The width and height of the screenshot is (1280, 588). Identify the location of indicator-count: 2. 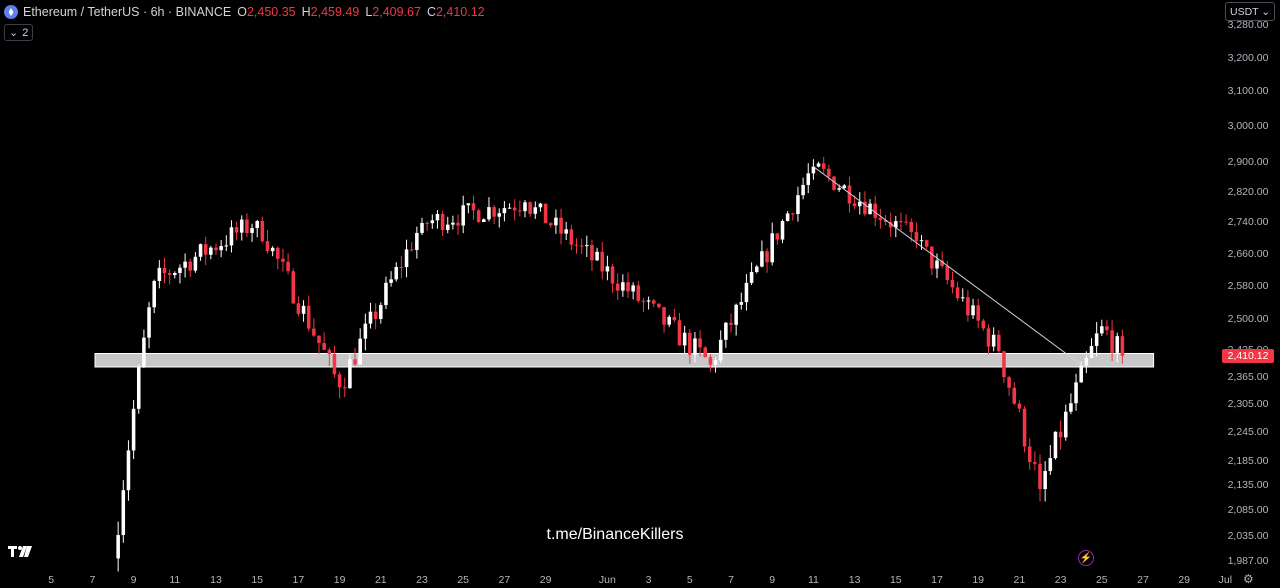
(25, 32).